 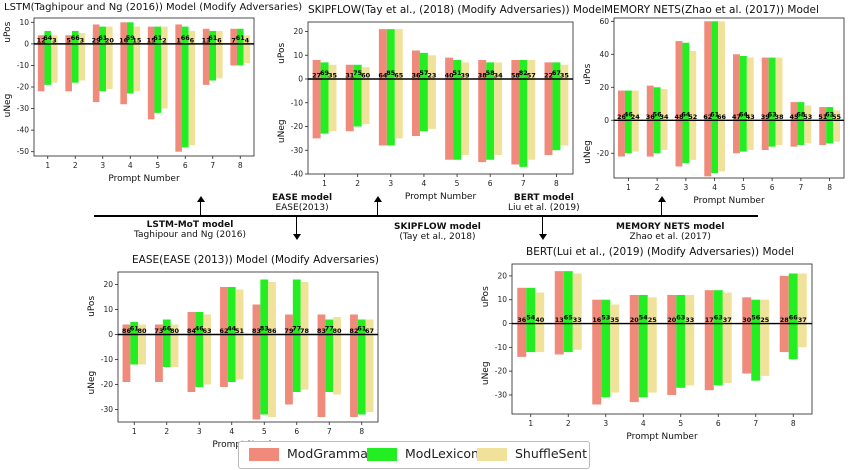 What do you see at coordinates (414, 455) in the screenshot?
I see `legend: ModGrammar ModLexicon ShuffleSent` at bounding box center [414, 455].